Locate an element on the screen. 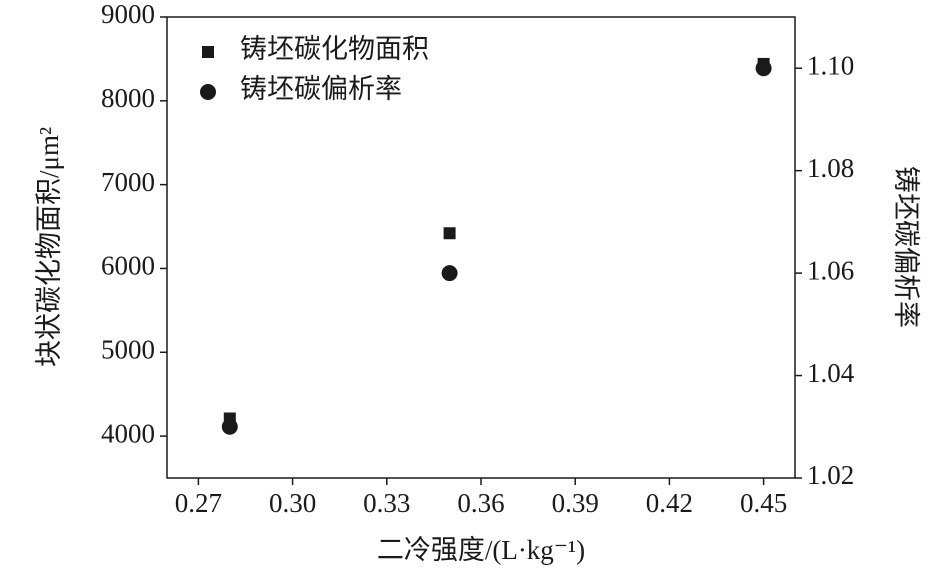 Image resolution: width=945 pixels, height=579 pixels. x-tick-label: 0.33 is located at coordinates (386, 503).